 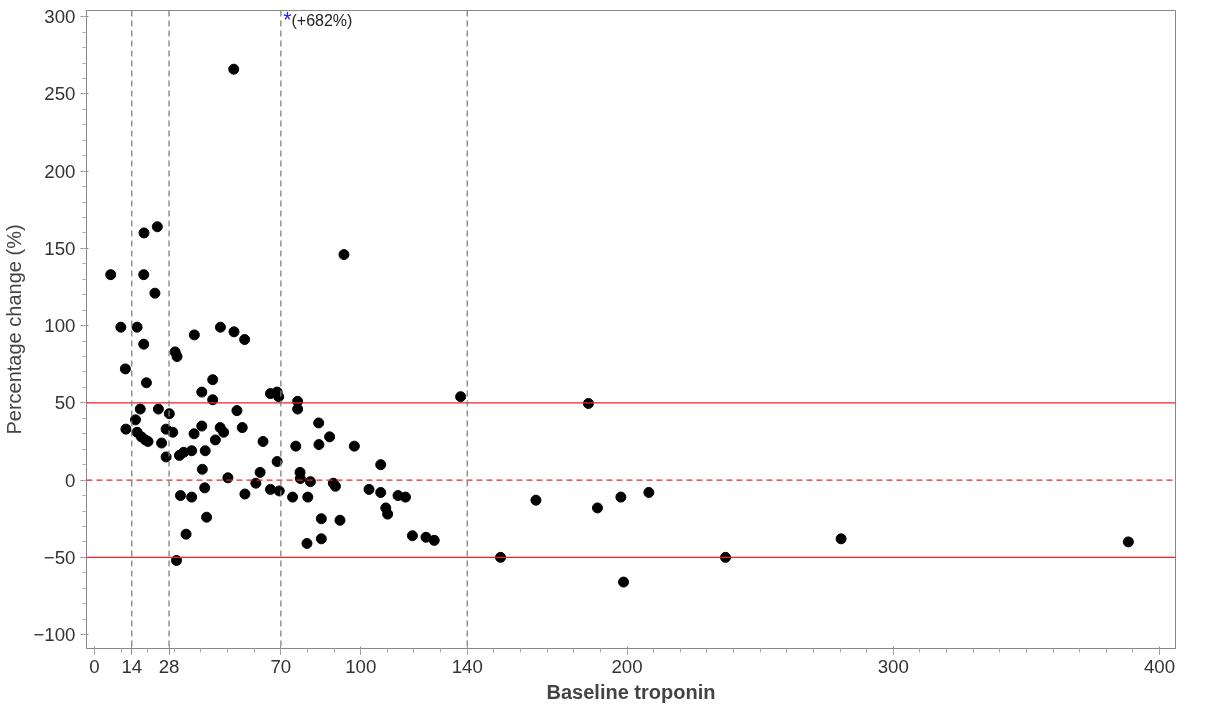 What do you see at coordinates (281, 666) in the screenshot?
I see `x-tick-label: 70` at bounding box center [281, 666].